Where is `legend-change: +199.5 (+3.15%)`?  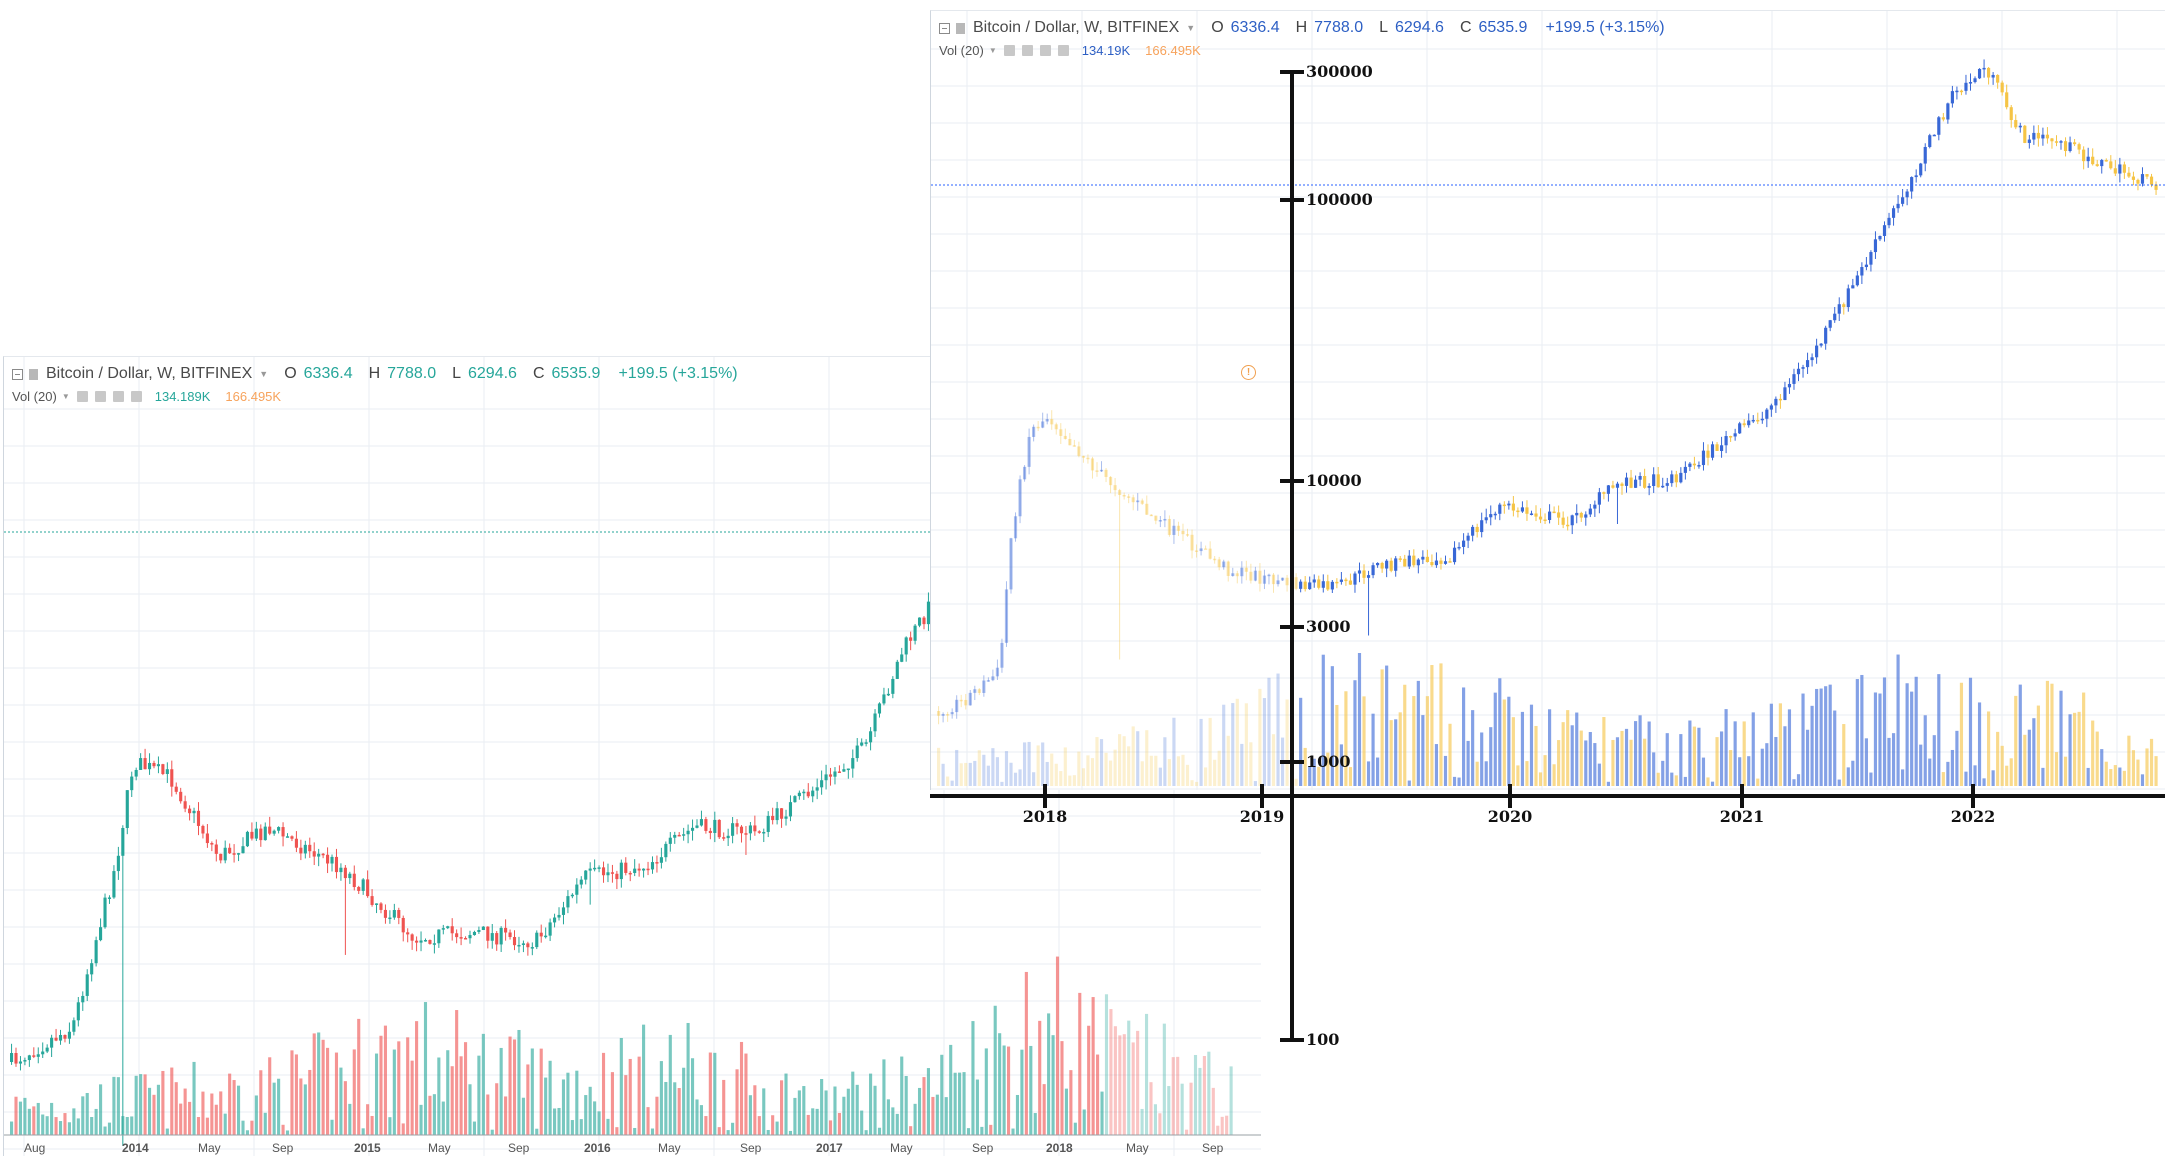
legend-change: +199.5 (+3.15%) is located at coordinates (1605, 27).